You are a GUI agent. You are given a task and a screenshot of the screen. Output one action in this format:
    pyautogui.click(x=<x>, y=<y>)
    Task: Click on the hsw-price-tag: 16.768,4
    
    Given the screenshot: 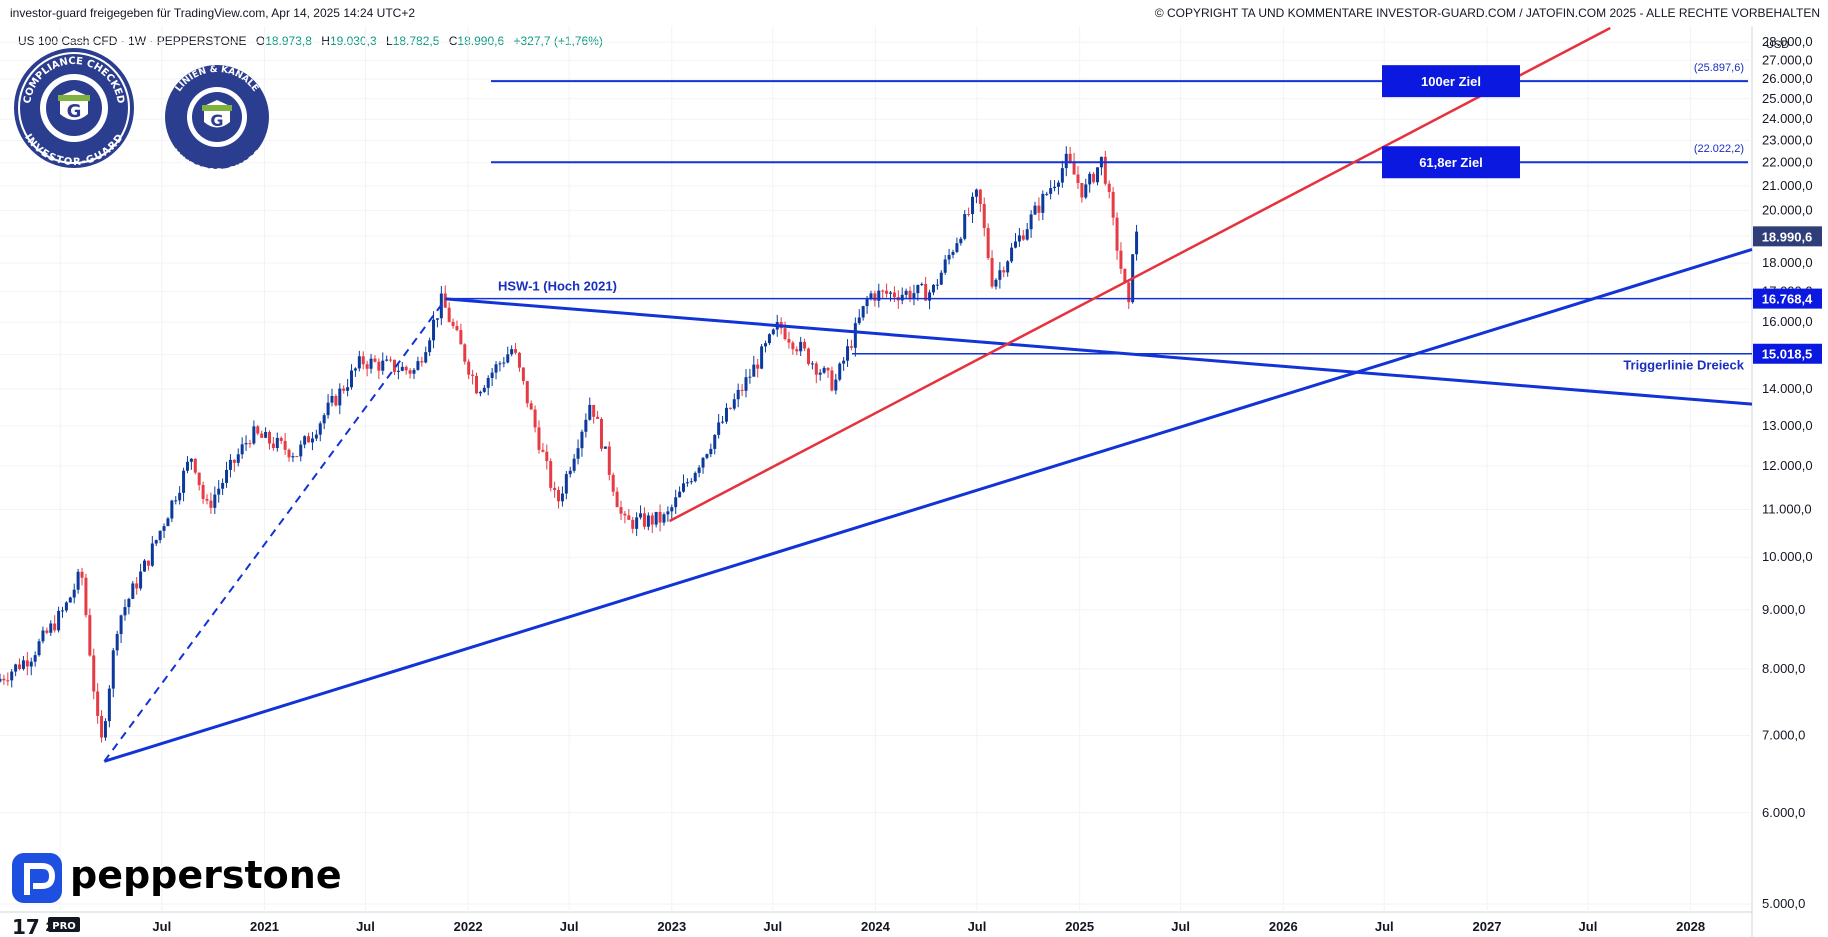 What is the action you would take?
    pyautogui.click(x=1787, y=298)
    